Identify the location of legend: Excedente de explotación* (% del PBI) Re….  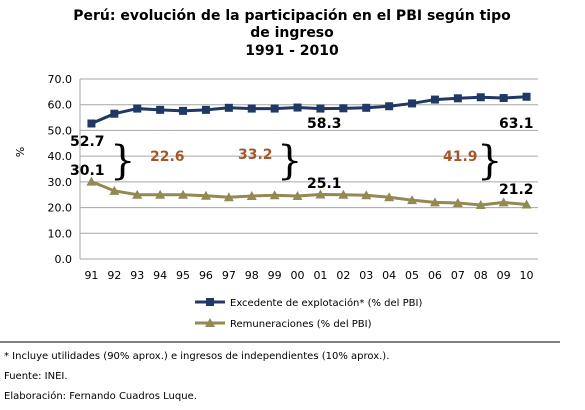
(308, 313).